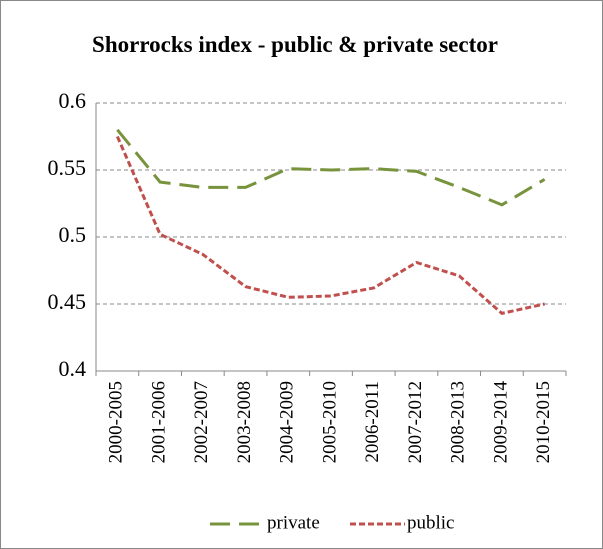 The image size is (603, 549). What do you see at coordinates (244, 422) in the screenshot?
I see `x-tick-label: 2003-2008` at bounding box center [244, 422].